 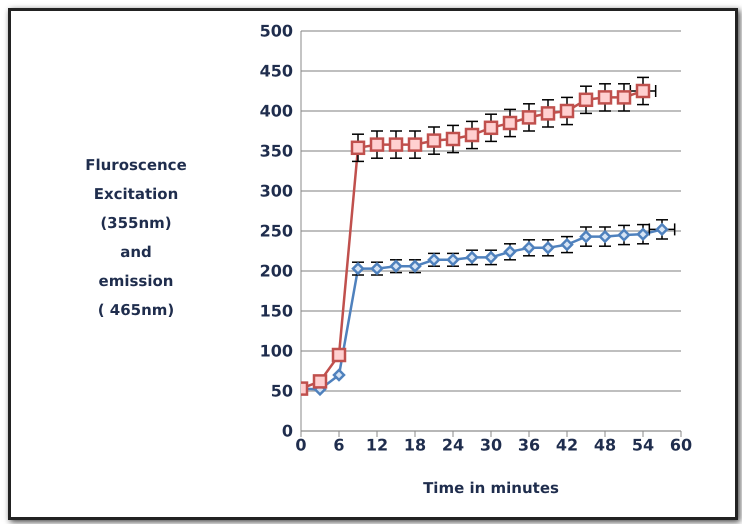 I want to click on x-axis-title: Time in minutes, so click(x=491, y=488).